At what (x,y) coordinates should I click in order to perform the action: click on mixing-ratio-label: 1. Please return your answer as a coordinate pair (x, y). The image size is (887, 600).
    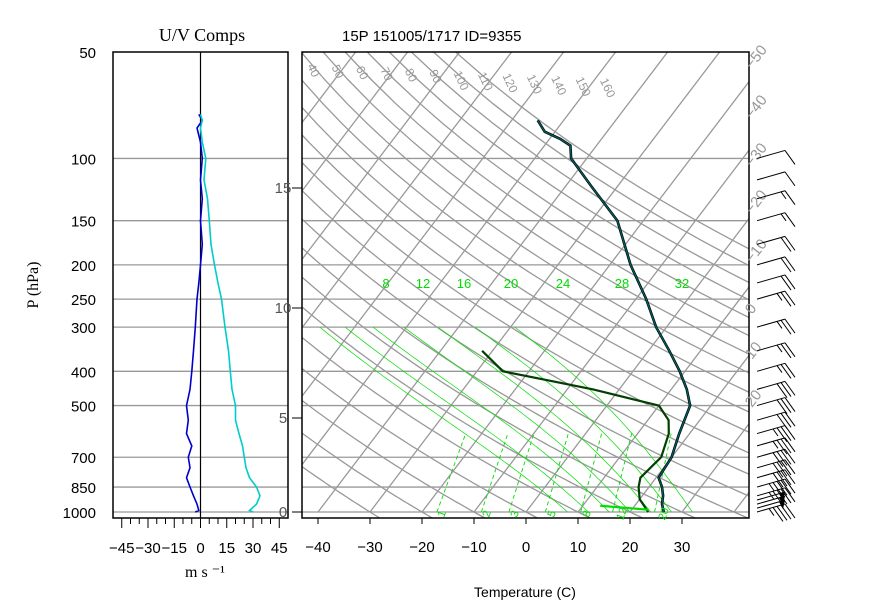
    Looking at the image, I should click on (441, 514).